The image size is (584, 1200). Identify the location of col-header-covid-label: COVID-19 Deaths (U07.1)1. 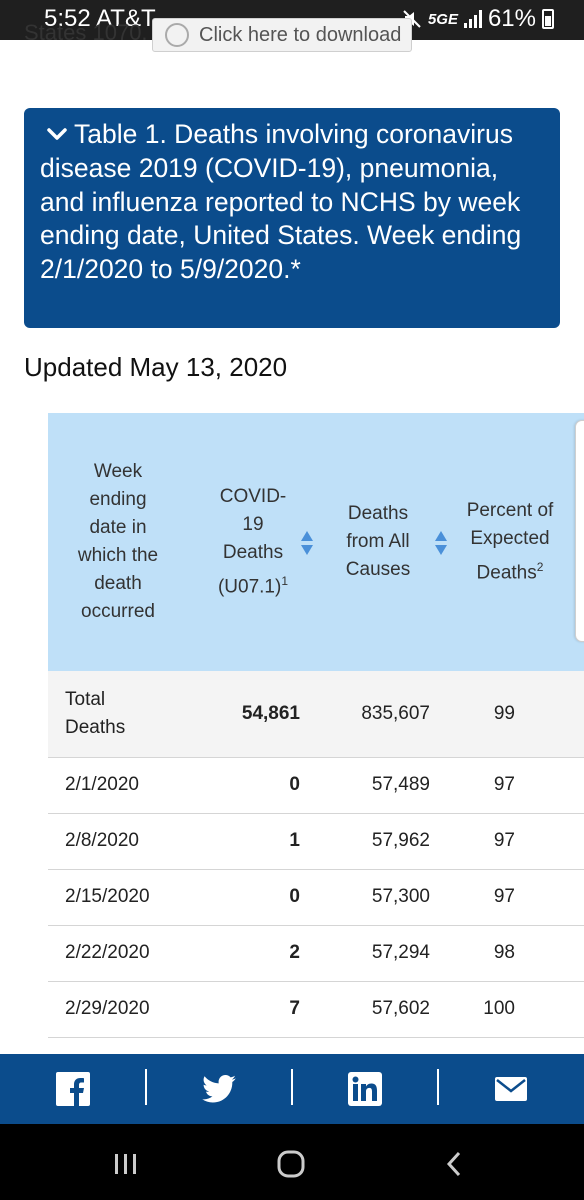
(253, 542).